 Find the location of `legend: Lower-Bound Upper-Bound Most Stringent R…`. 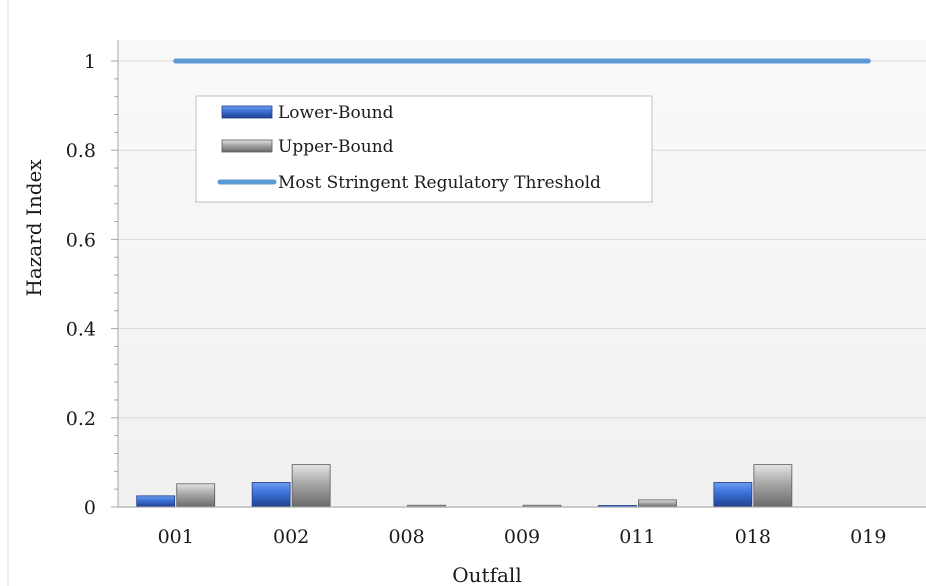

legend: Lower-Bound Upper-Bound Most Stringent R… is located at coordinates (424, 149).